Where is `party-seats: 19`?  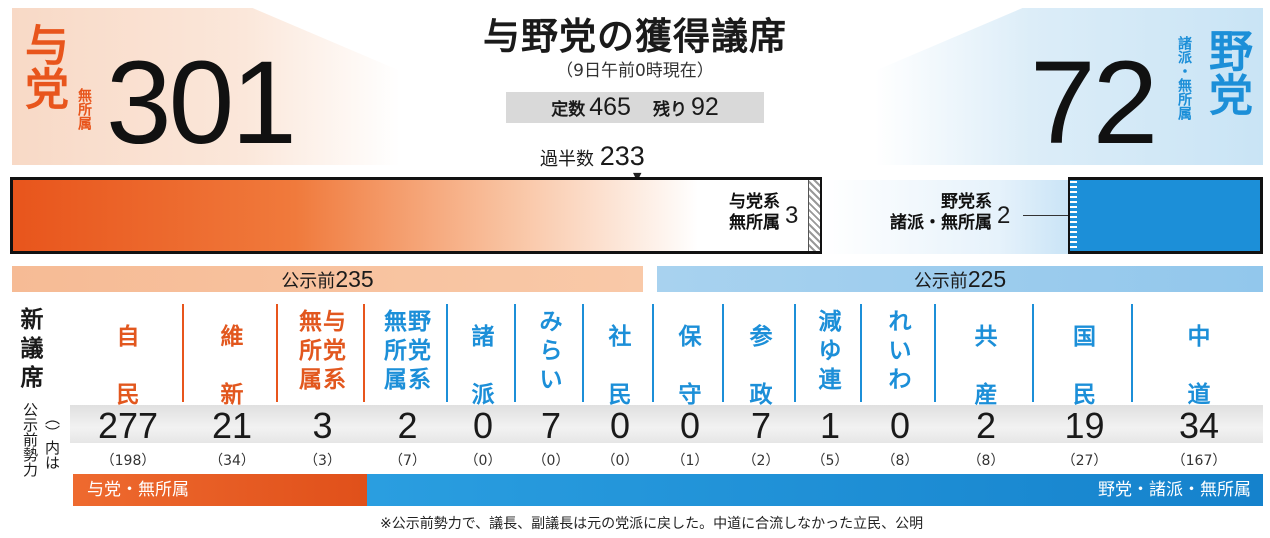 party-seats: 19 is located at coordinates (1084, 425).